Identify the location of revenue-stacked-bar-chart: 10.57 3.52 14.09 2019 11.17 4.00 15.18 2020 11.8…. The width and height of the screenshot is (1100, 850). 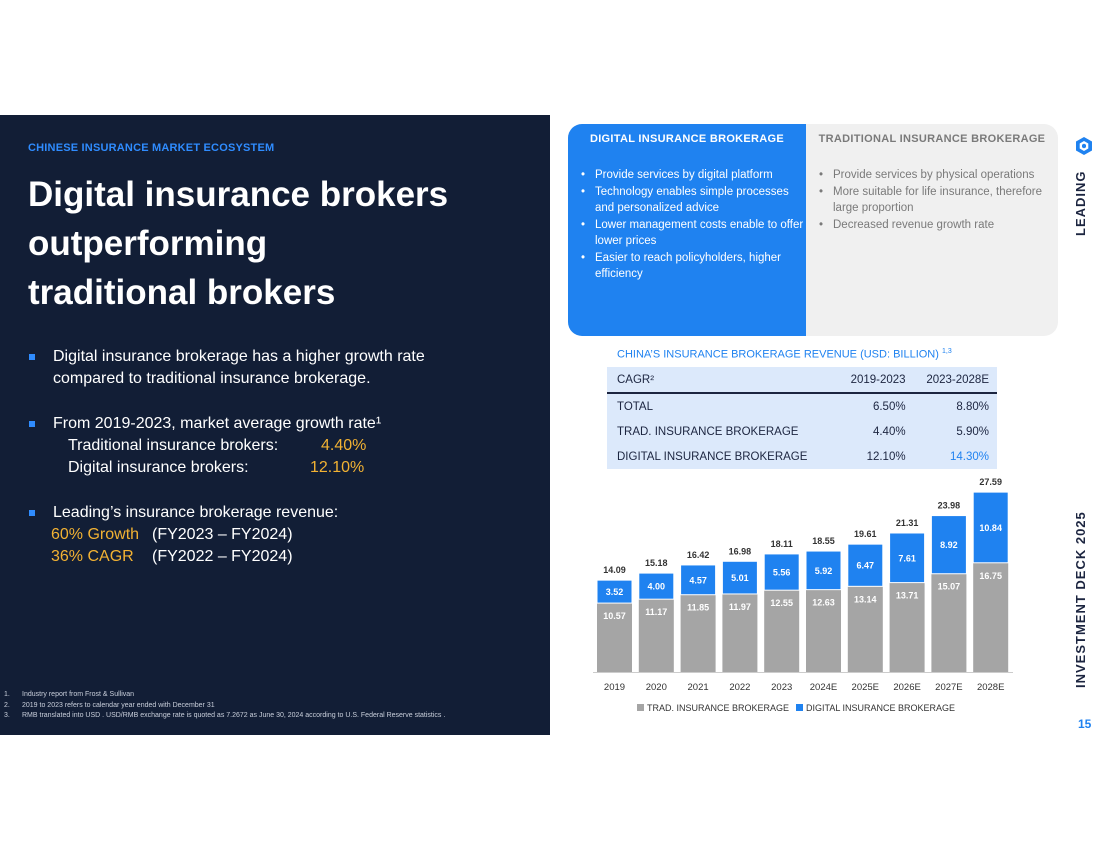
(803, 595).